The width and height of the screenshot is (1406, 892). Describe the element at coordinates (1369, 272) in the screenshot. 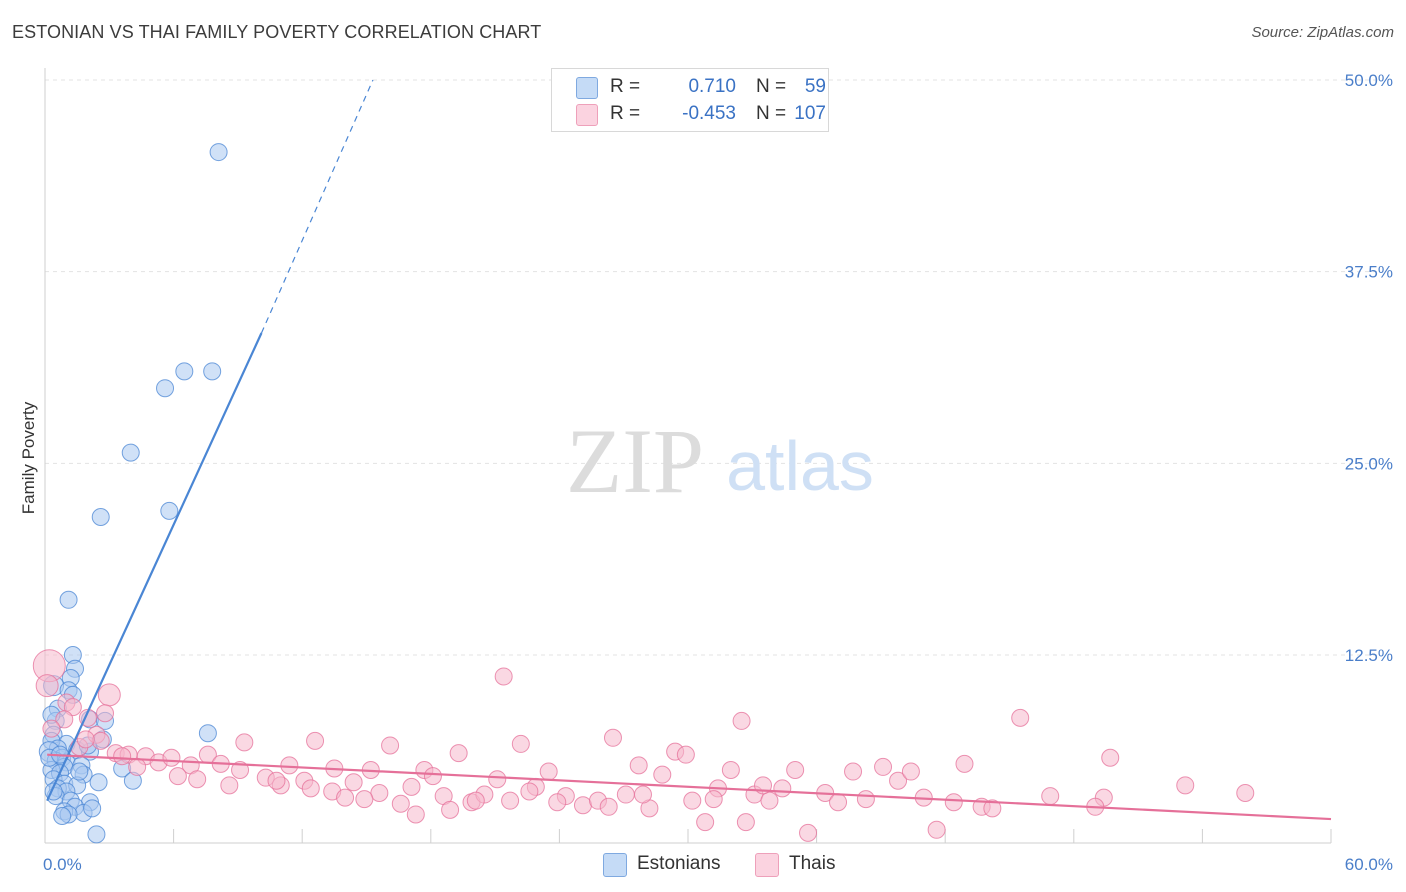

I see `y-tick-label: 37.5%` at that location.